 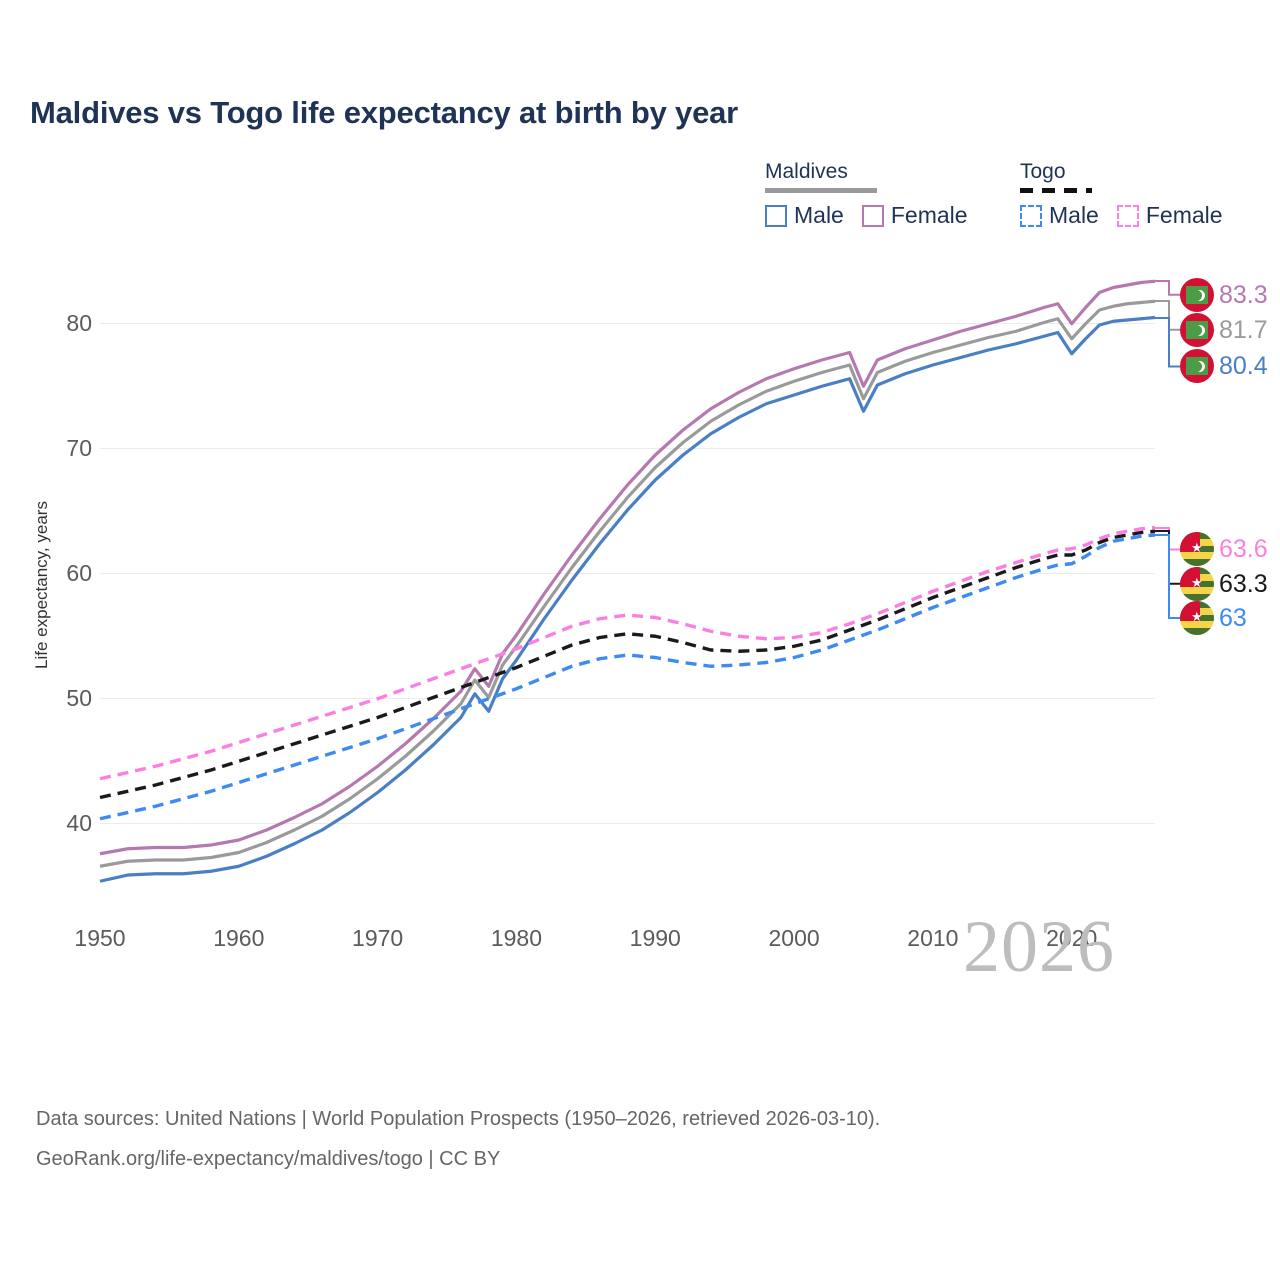 I want to click on legend-item-maldives-male: Male, so click(x=804, y=215).